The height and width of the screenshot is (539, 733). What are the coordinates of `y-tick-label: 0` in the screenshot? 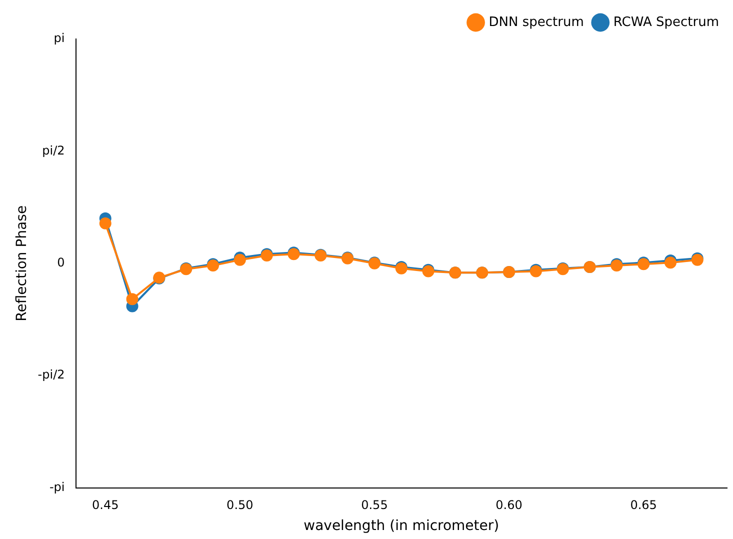 It's located at (61, 263).